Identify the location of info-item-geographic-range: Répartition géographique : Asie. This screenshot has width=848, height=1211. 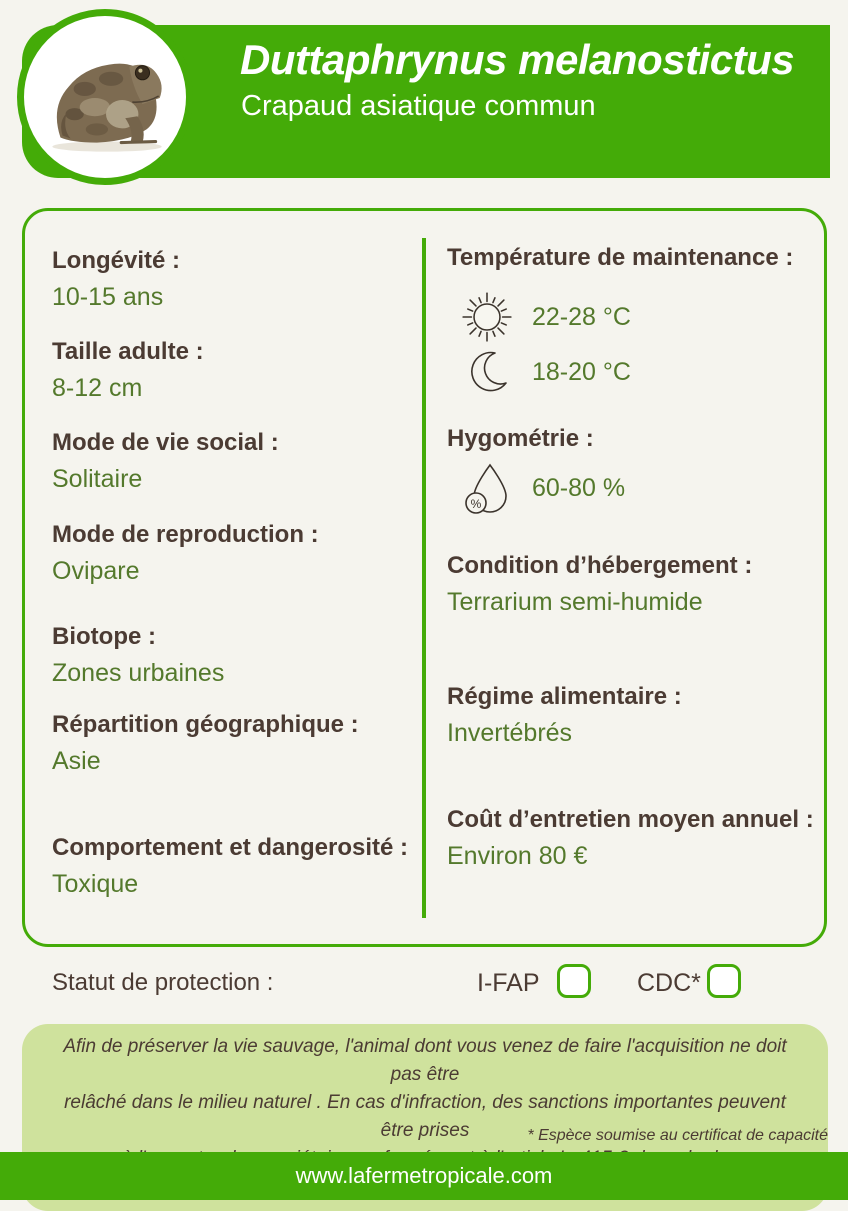
(232, 743).